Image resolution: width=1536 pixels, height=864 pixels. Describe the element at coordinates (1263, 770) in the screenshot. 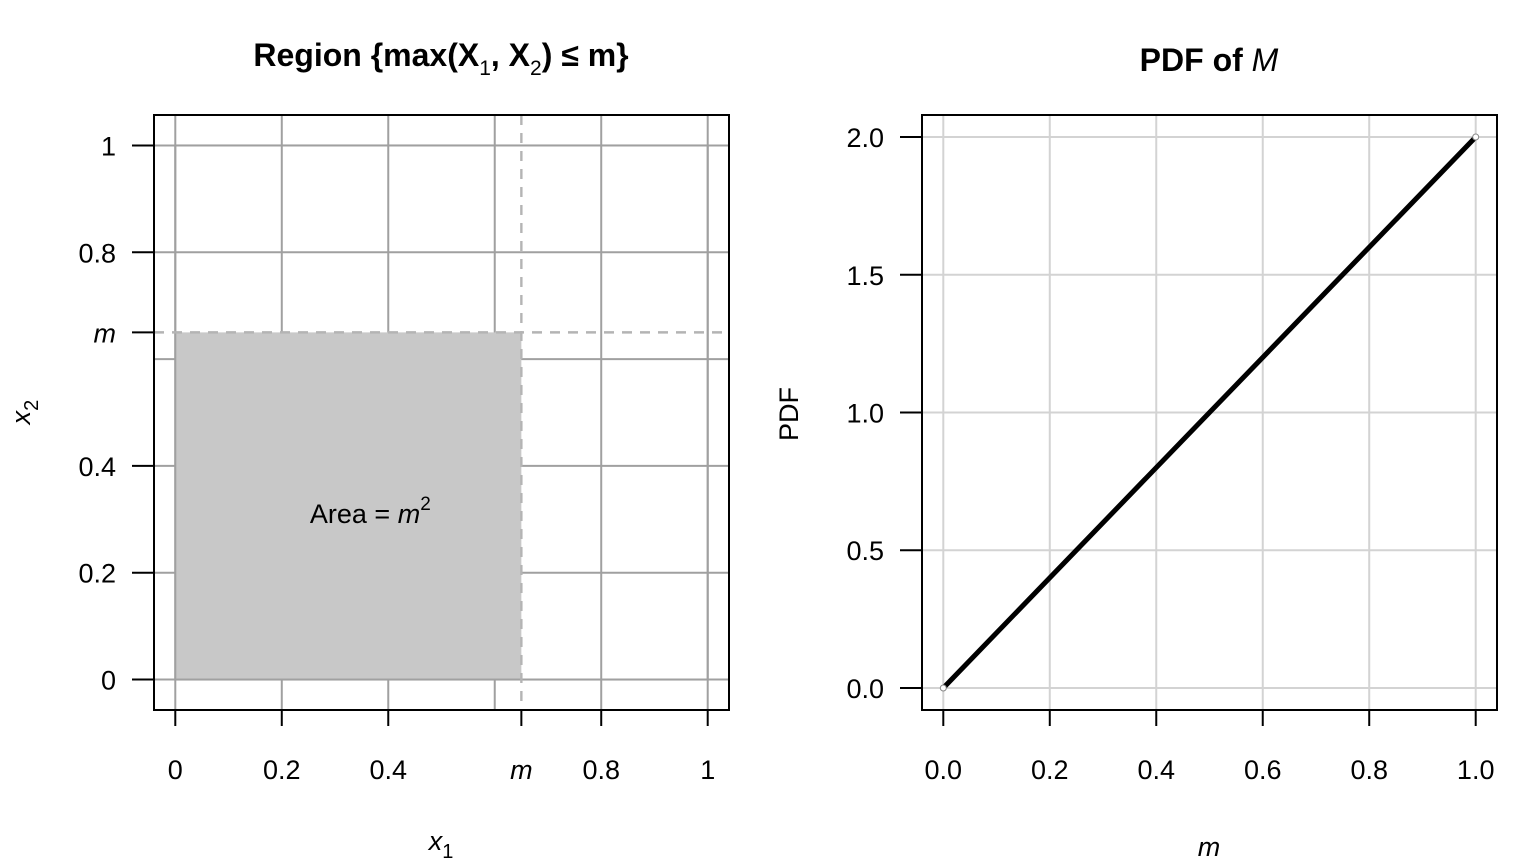

I see `x-tick-label-3: 0.6` at that location.